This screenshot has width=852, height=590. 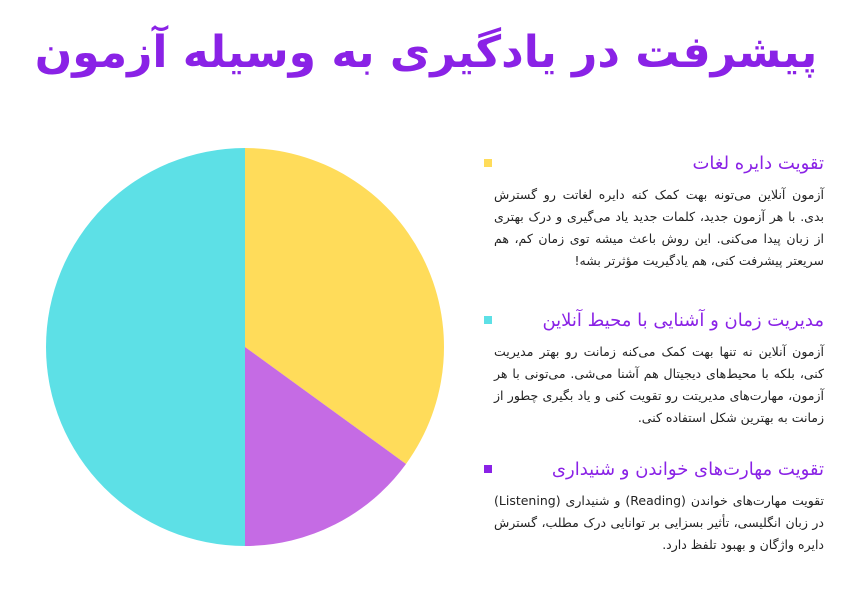 What do you see at coordinates (687, 469) in the screenshot?
I see `section-title: تقویت مهارت‌های خواندن و شنیداری` at bounding box center [687, 469].